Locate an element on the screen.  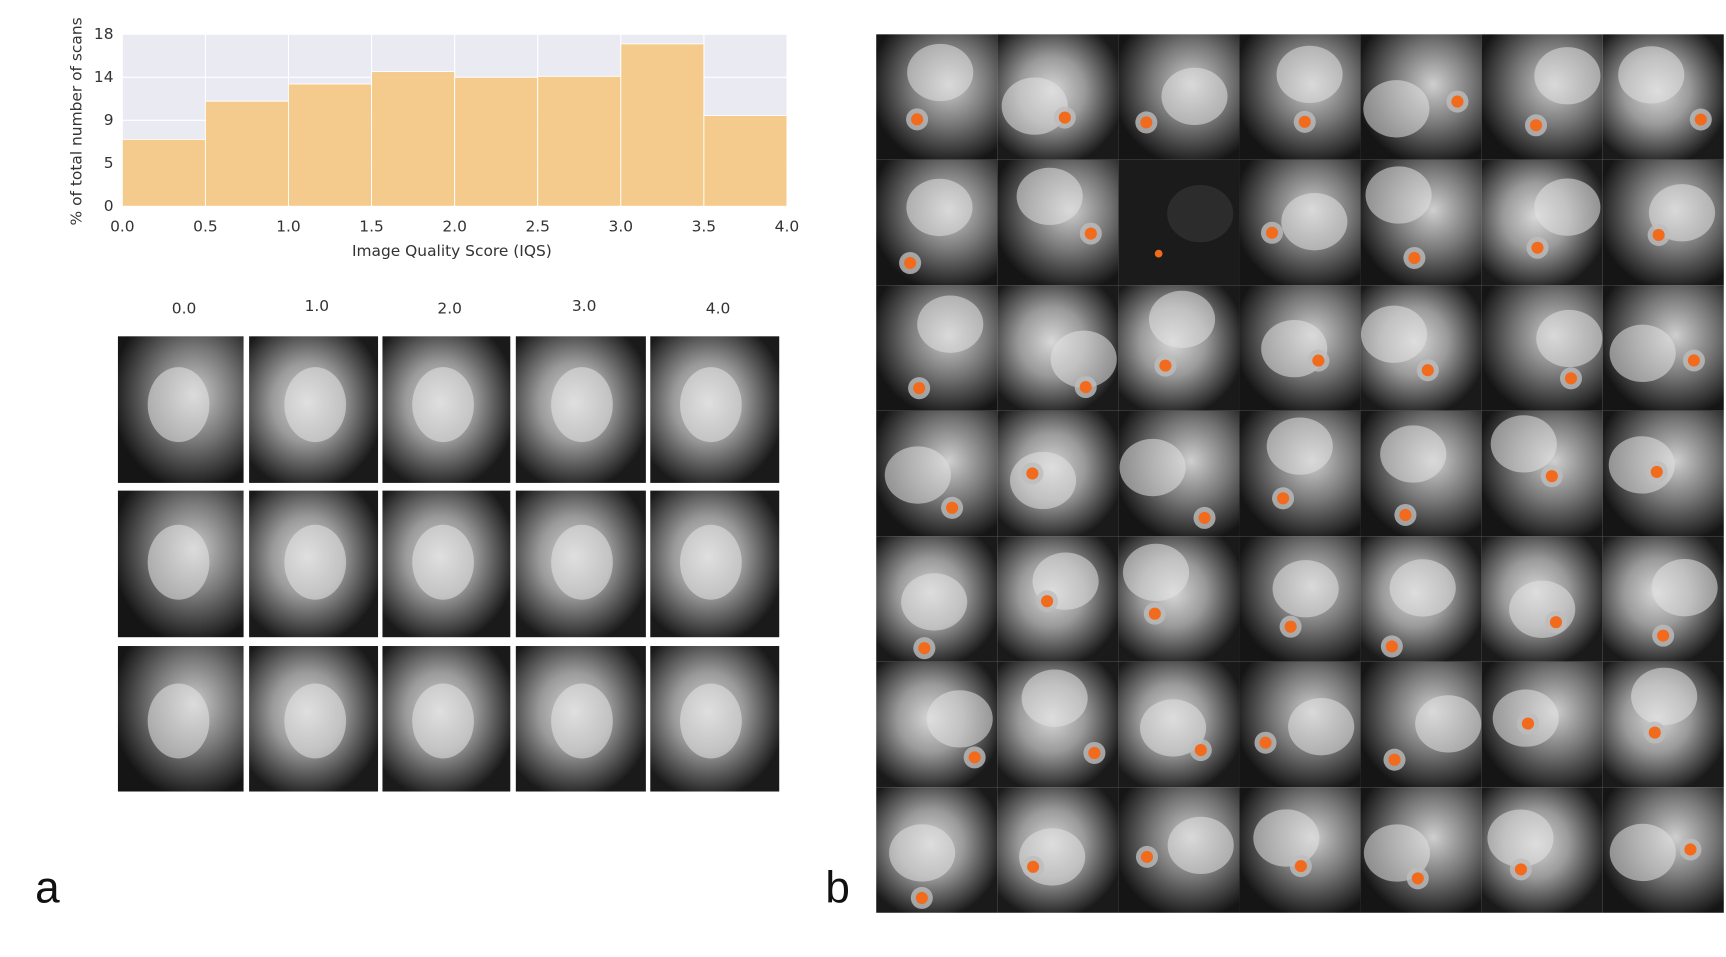
y-tick-label: 5 is located at coordinates (109, 163).